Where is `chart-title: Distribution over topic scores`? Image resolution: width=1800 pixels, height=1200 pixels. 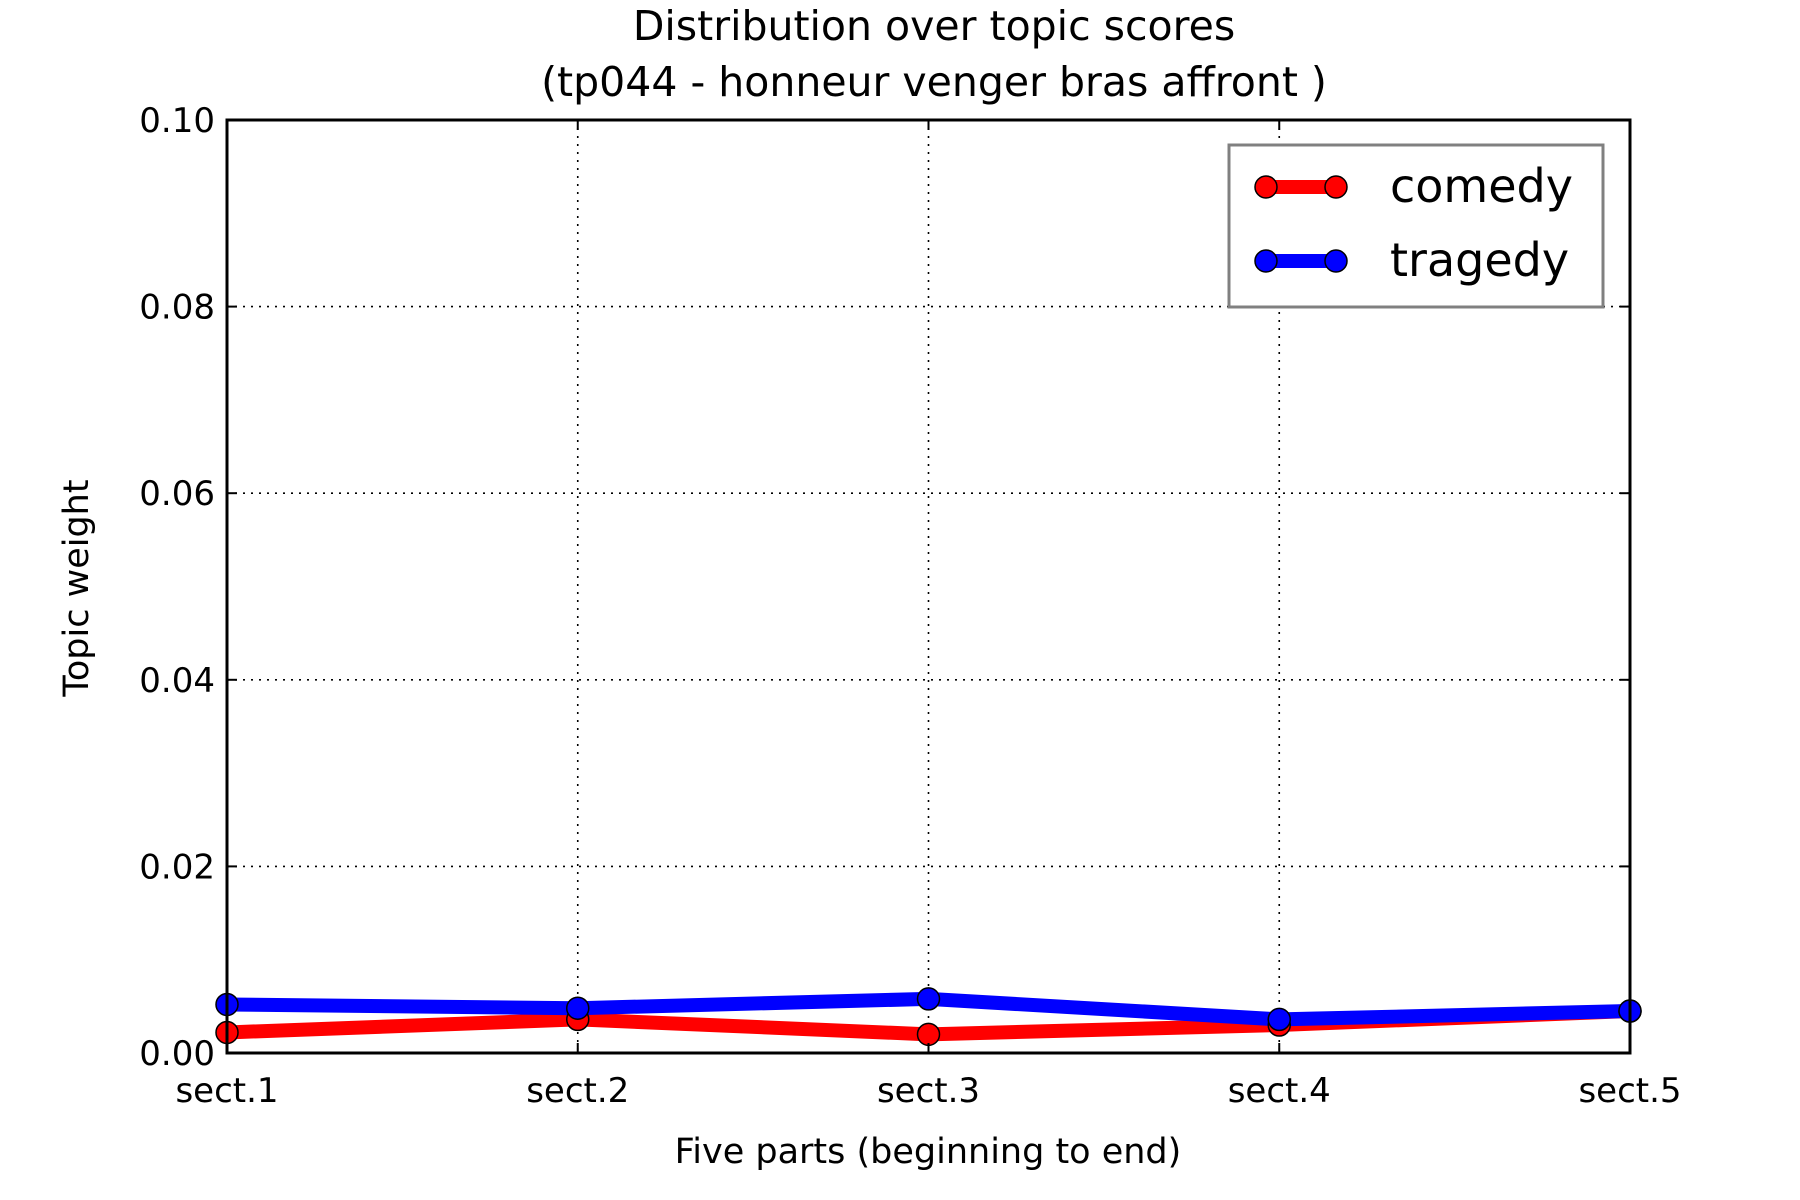 chart-title: Distribution over topic scores is located at coordinates (934, 26).